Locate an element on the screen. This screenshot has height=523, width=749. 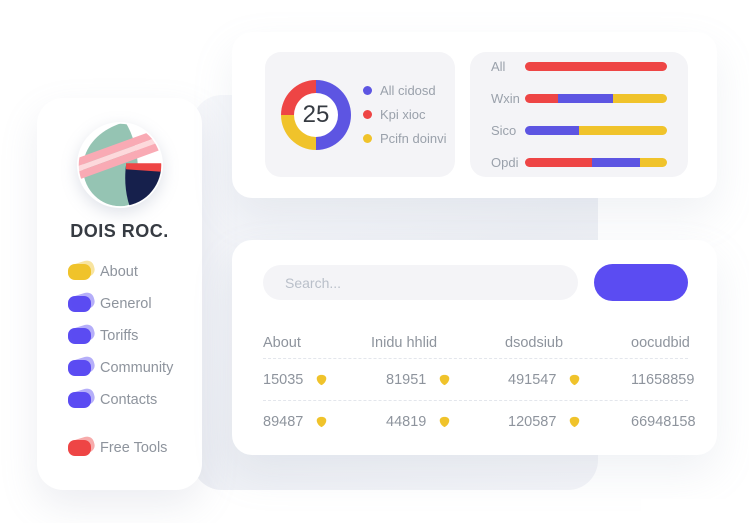
bar-row-sico: Sico is located at coordinates (579, 130).